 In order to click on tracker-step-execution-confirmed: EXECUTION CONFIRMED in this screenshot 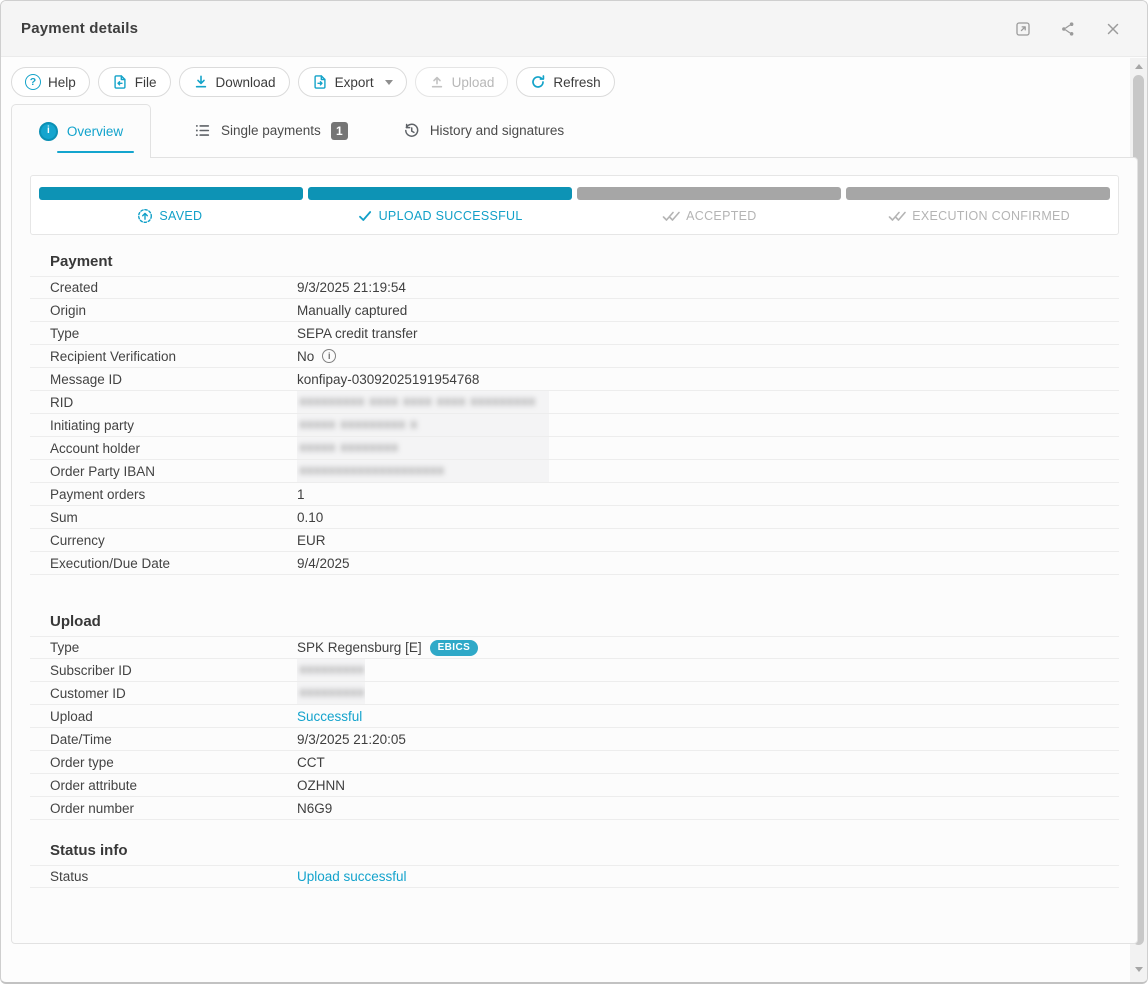, I will do `click(979, 216)`.